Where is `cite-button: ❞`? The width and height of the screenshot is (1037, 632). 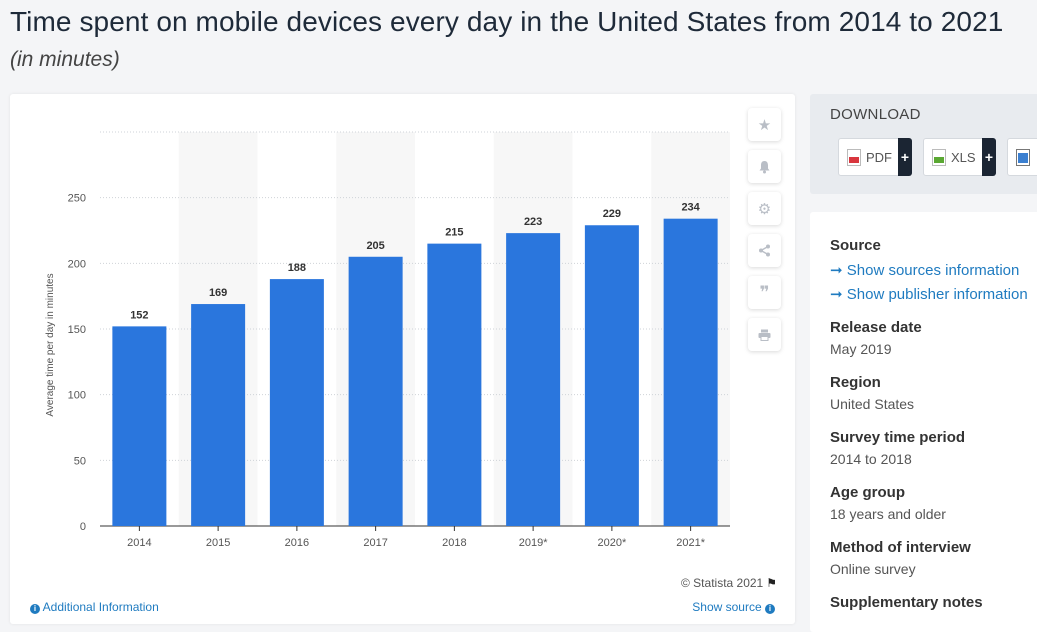
cite-button: ❞ is located at coordinates (764, 292).